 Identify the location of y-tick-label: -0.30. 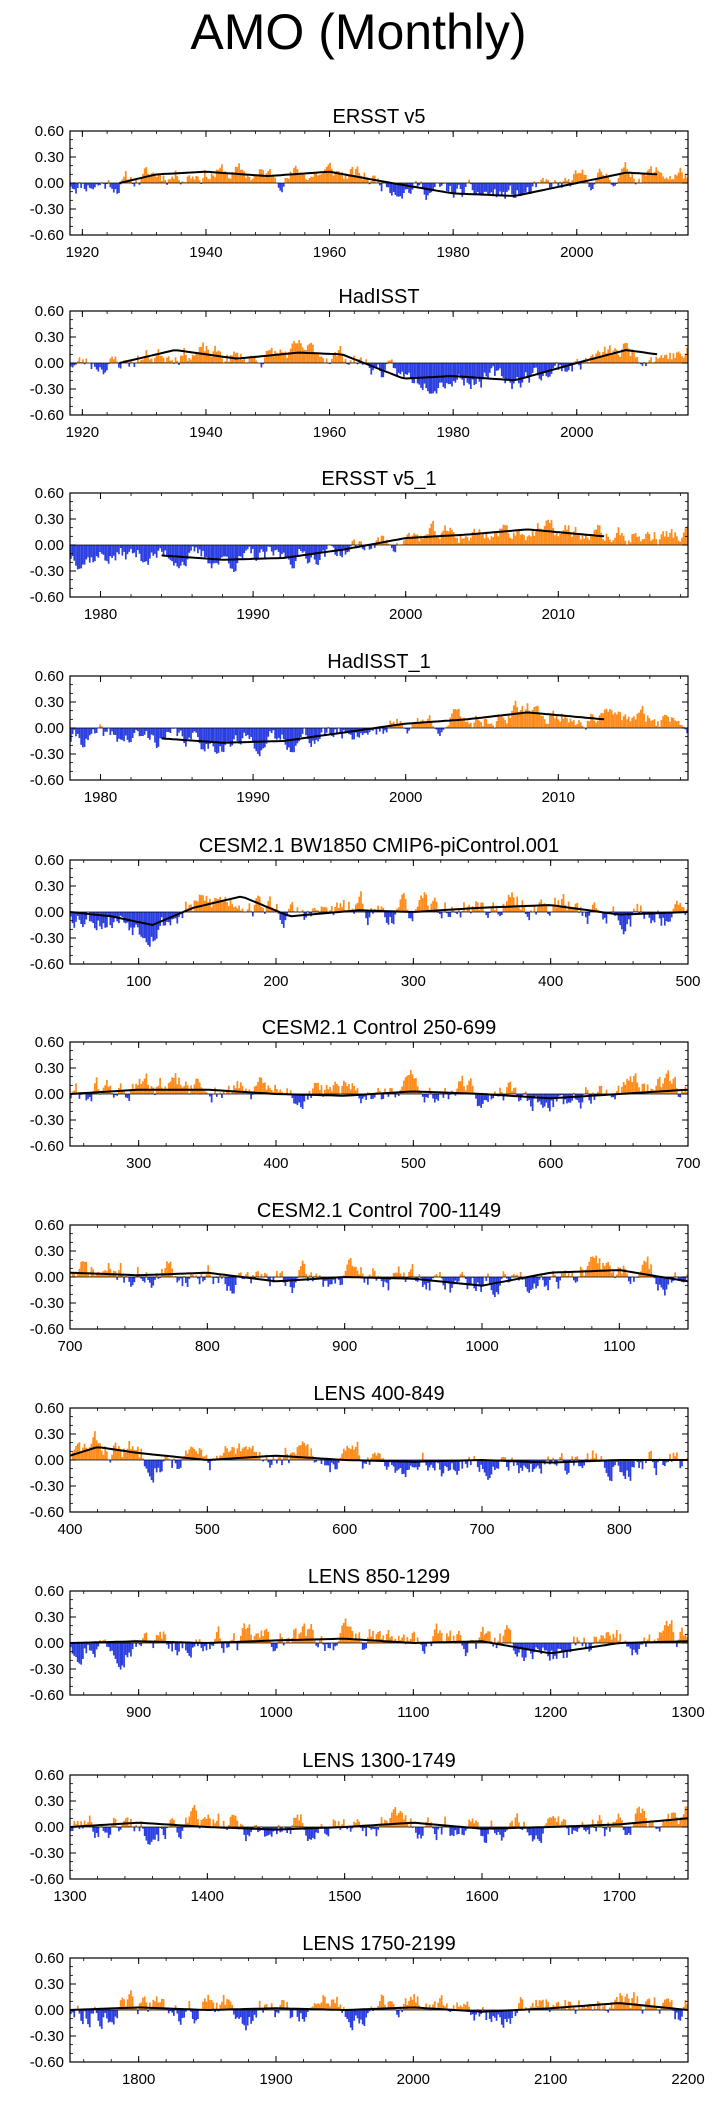
(47, 754).